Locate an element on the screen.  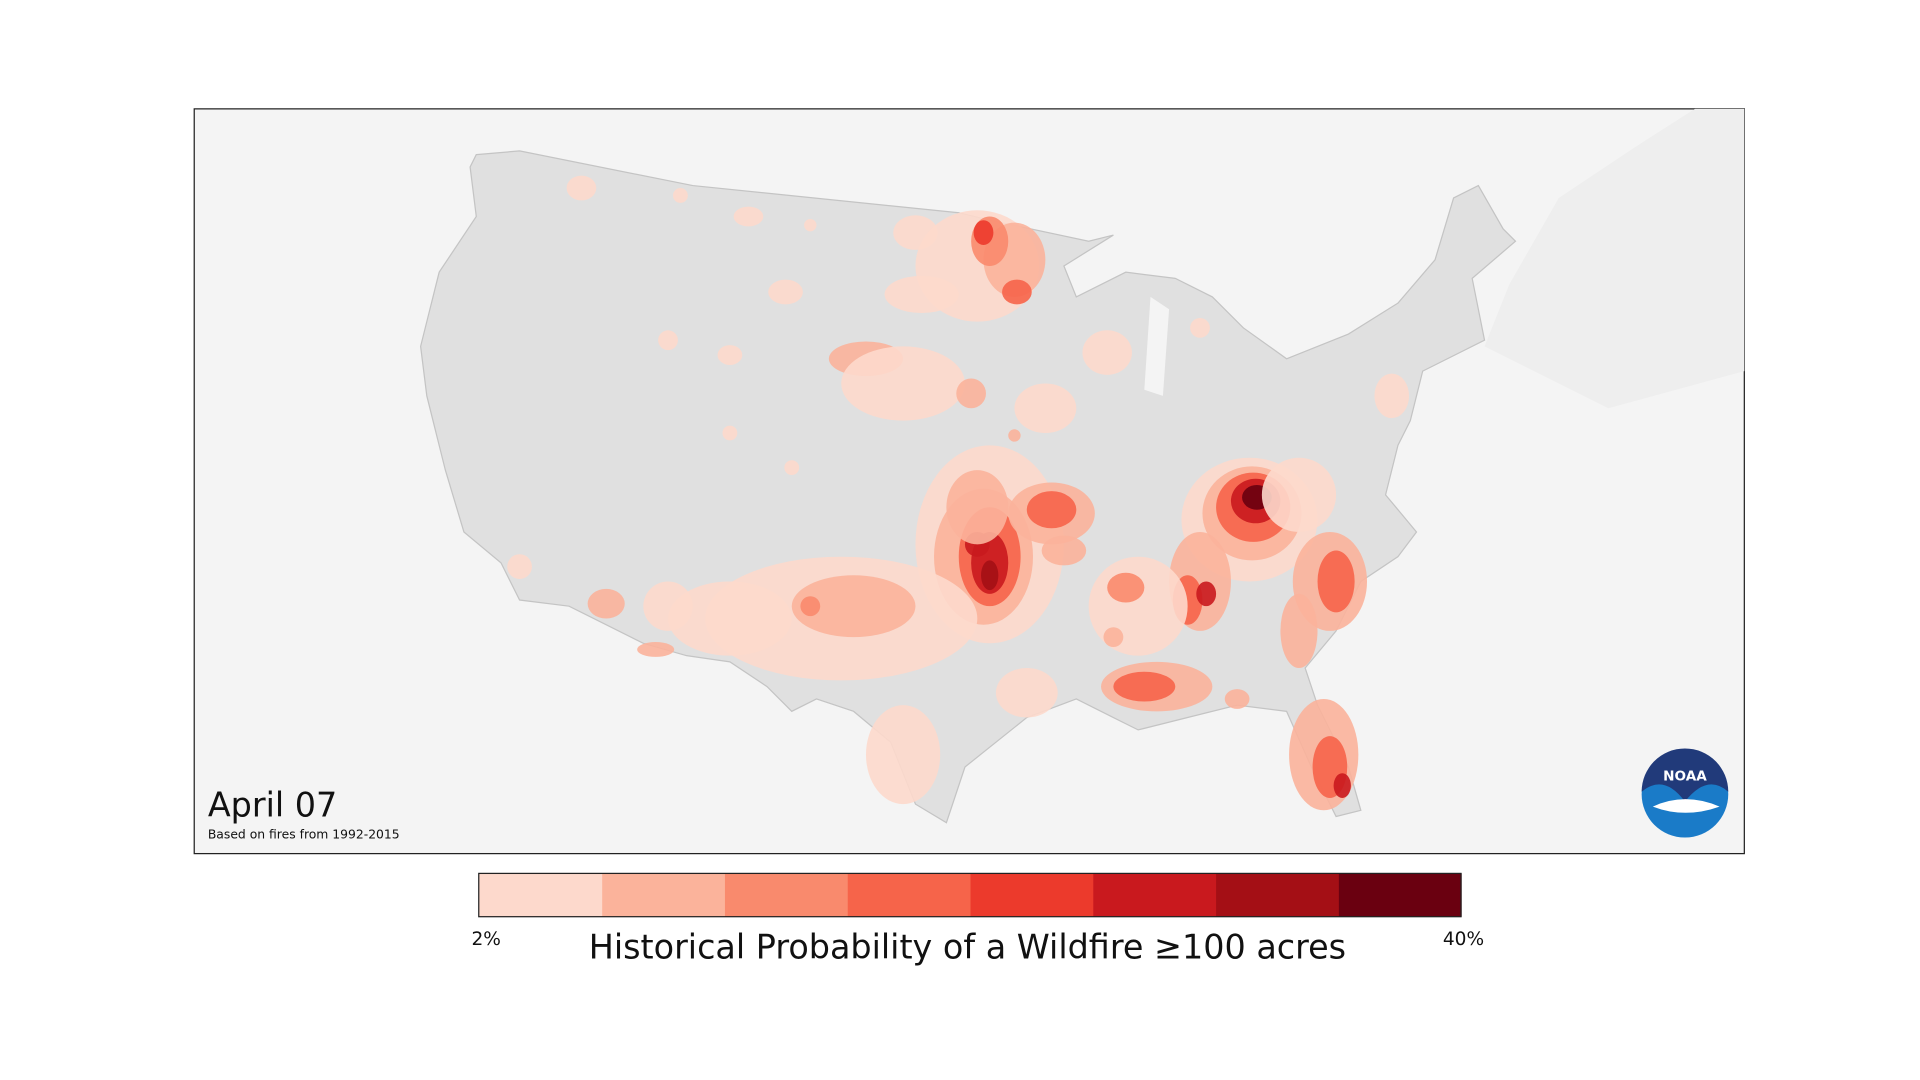
noaa-logo: NOAA is located at coordinates (1685, 793).